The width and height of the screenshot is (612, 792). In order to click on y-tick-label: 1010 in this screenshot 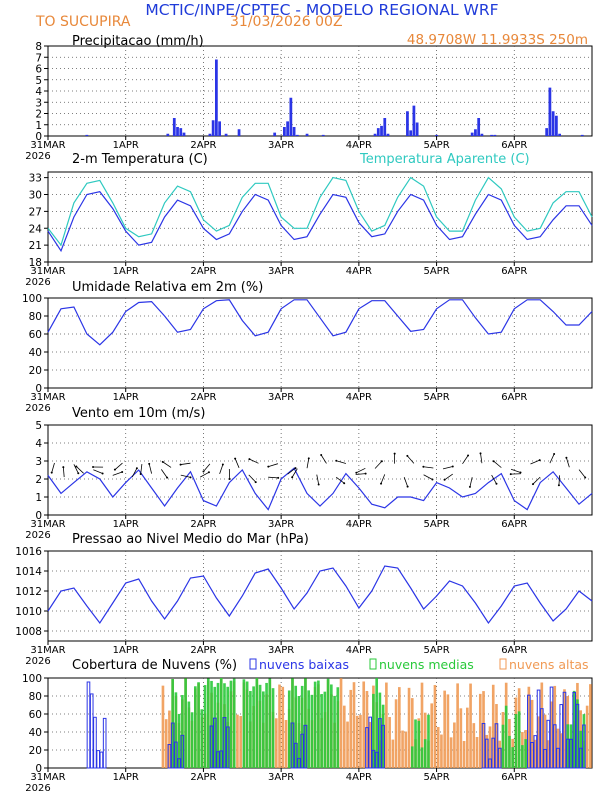, I will do `click(28, 612)`.